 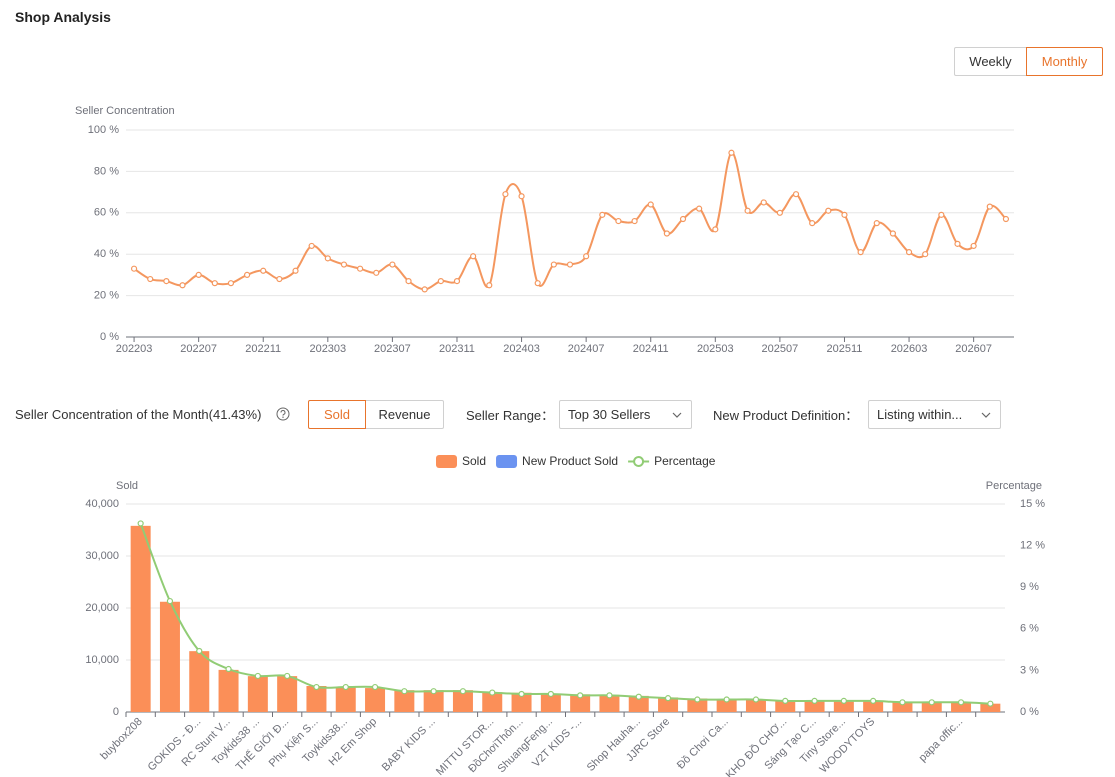 I want to click on y-tick-label: 6 %, so click(x=1029, y=629).